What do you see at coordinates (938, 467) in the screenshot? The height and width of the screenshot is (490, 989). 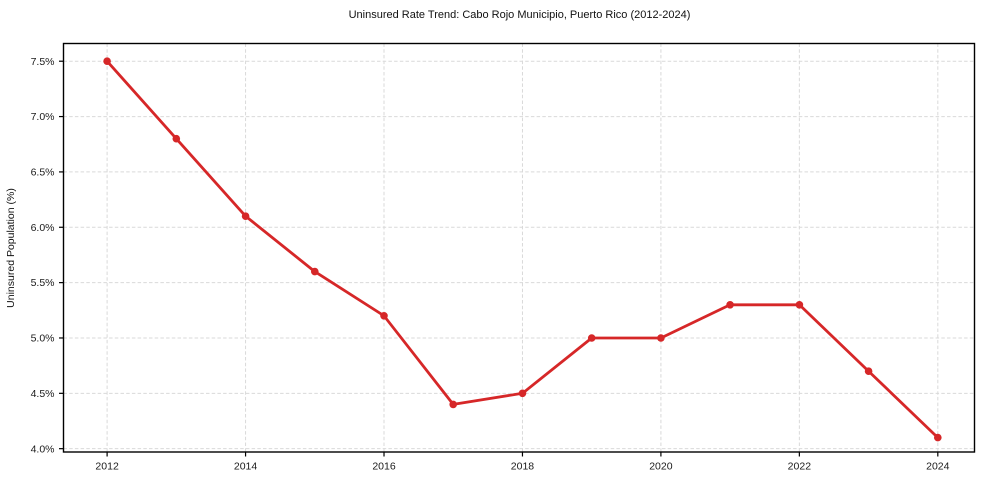 I see `x-tick-label: 2024` at bounding box center [938, 467].